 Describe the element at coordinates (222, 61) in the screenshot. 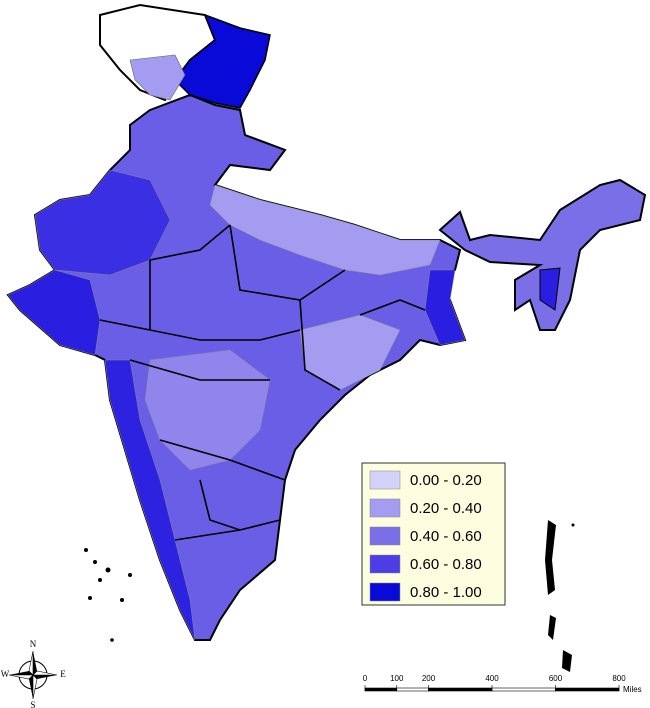

I see `region-ladakh` at that location.